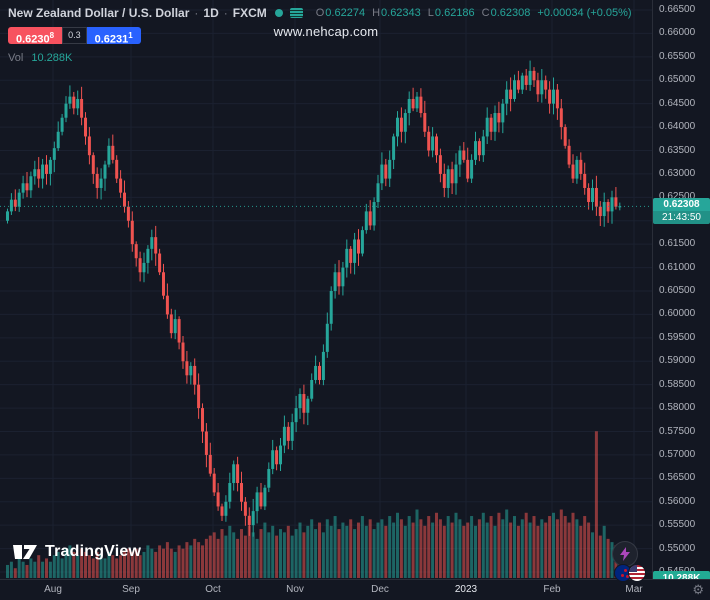  What do you see at coordinates (677, 33) in the screenshot?
I see `price-axis-label: 0.66000` at bounding box center [677, 33].